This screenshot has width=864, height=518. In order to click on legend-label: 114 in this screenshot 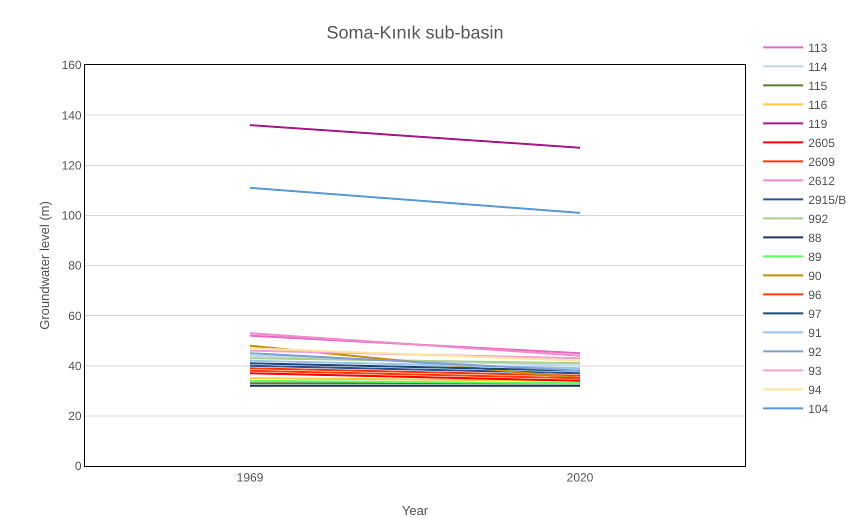, I will do `click(818, 67)`.